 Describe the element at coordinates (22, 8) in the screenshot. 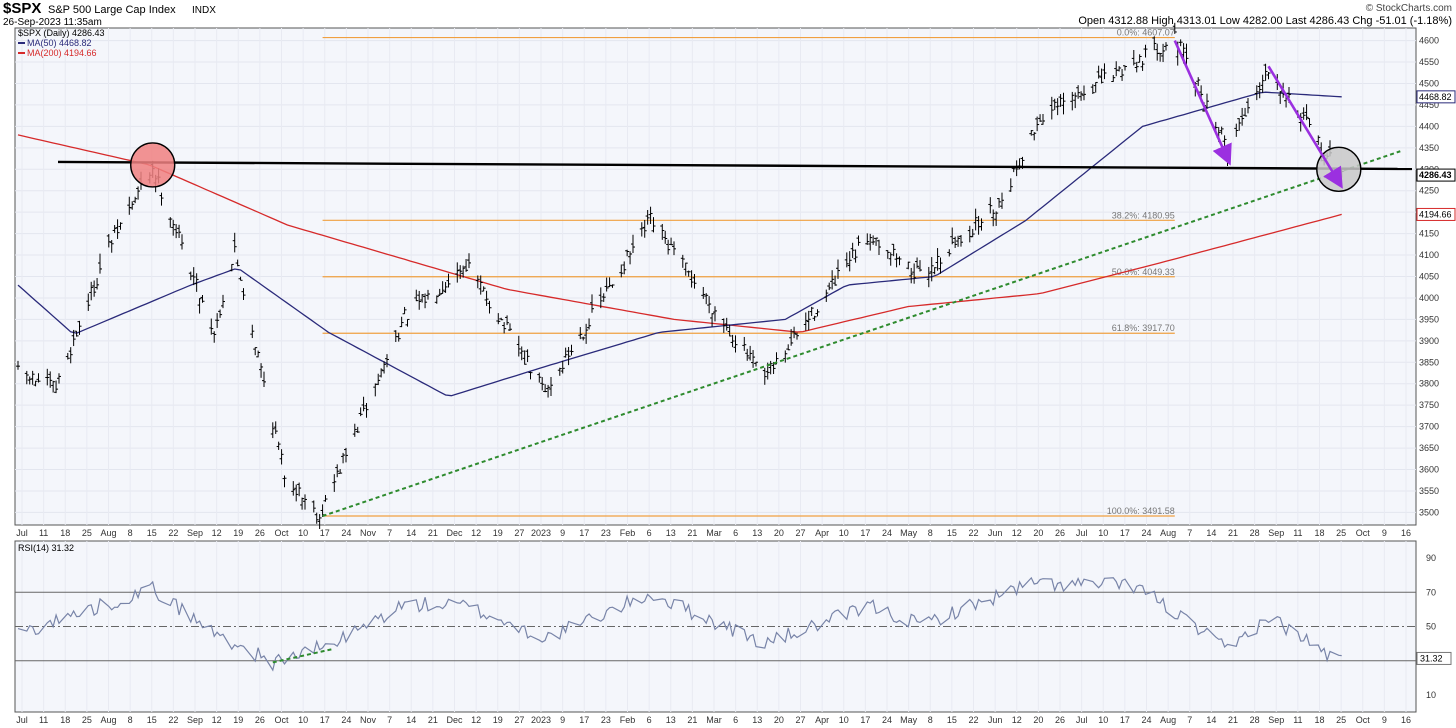

I see `symbol-title: $SPX` at that location.